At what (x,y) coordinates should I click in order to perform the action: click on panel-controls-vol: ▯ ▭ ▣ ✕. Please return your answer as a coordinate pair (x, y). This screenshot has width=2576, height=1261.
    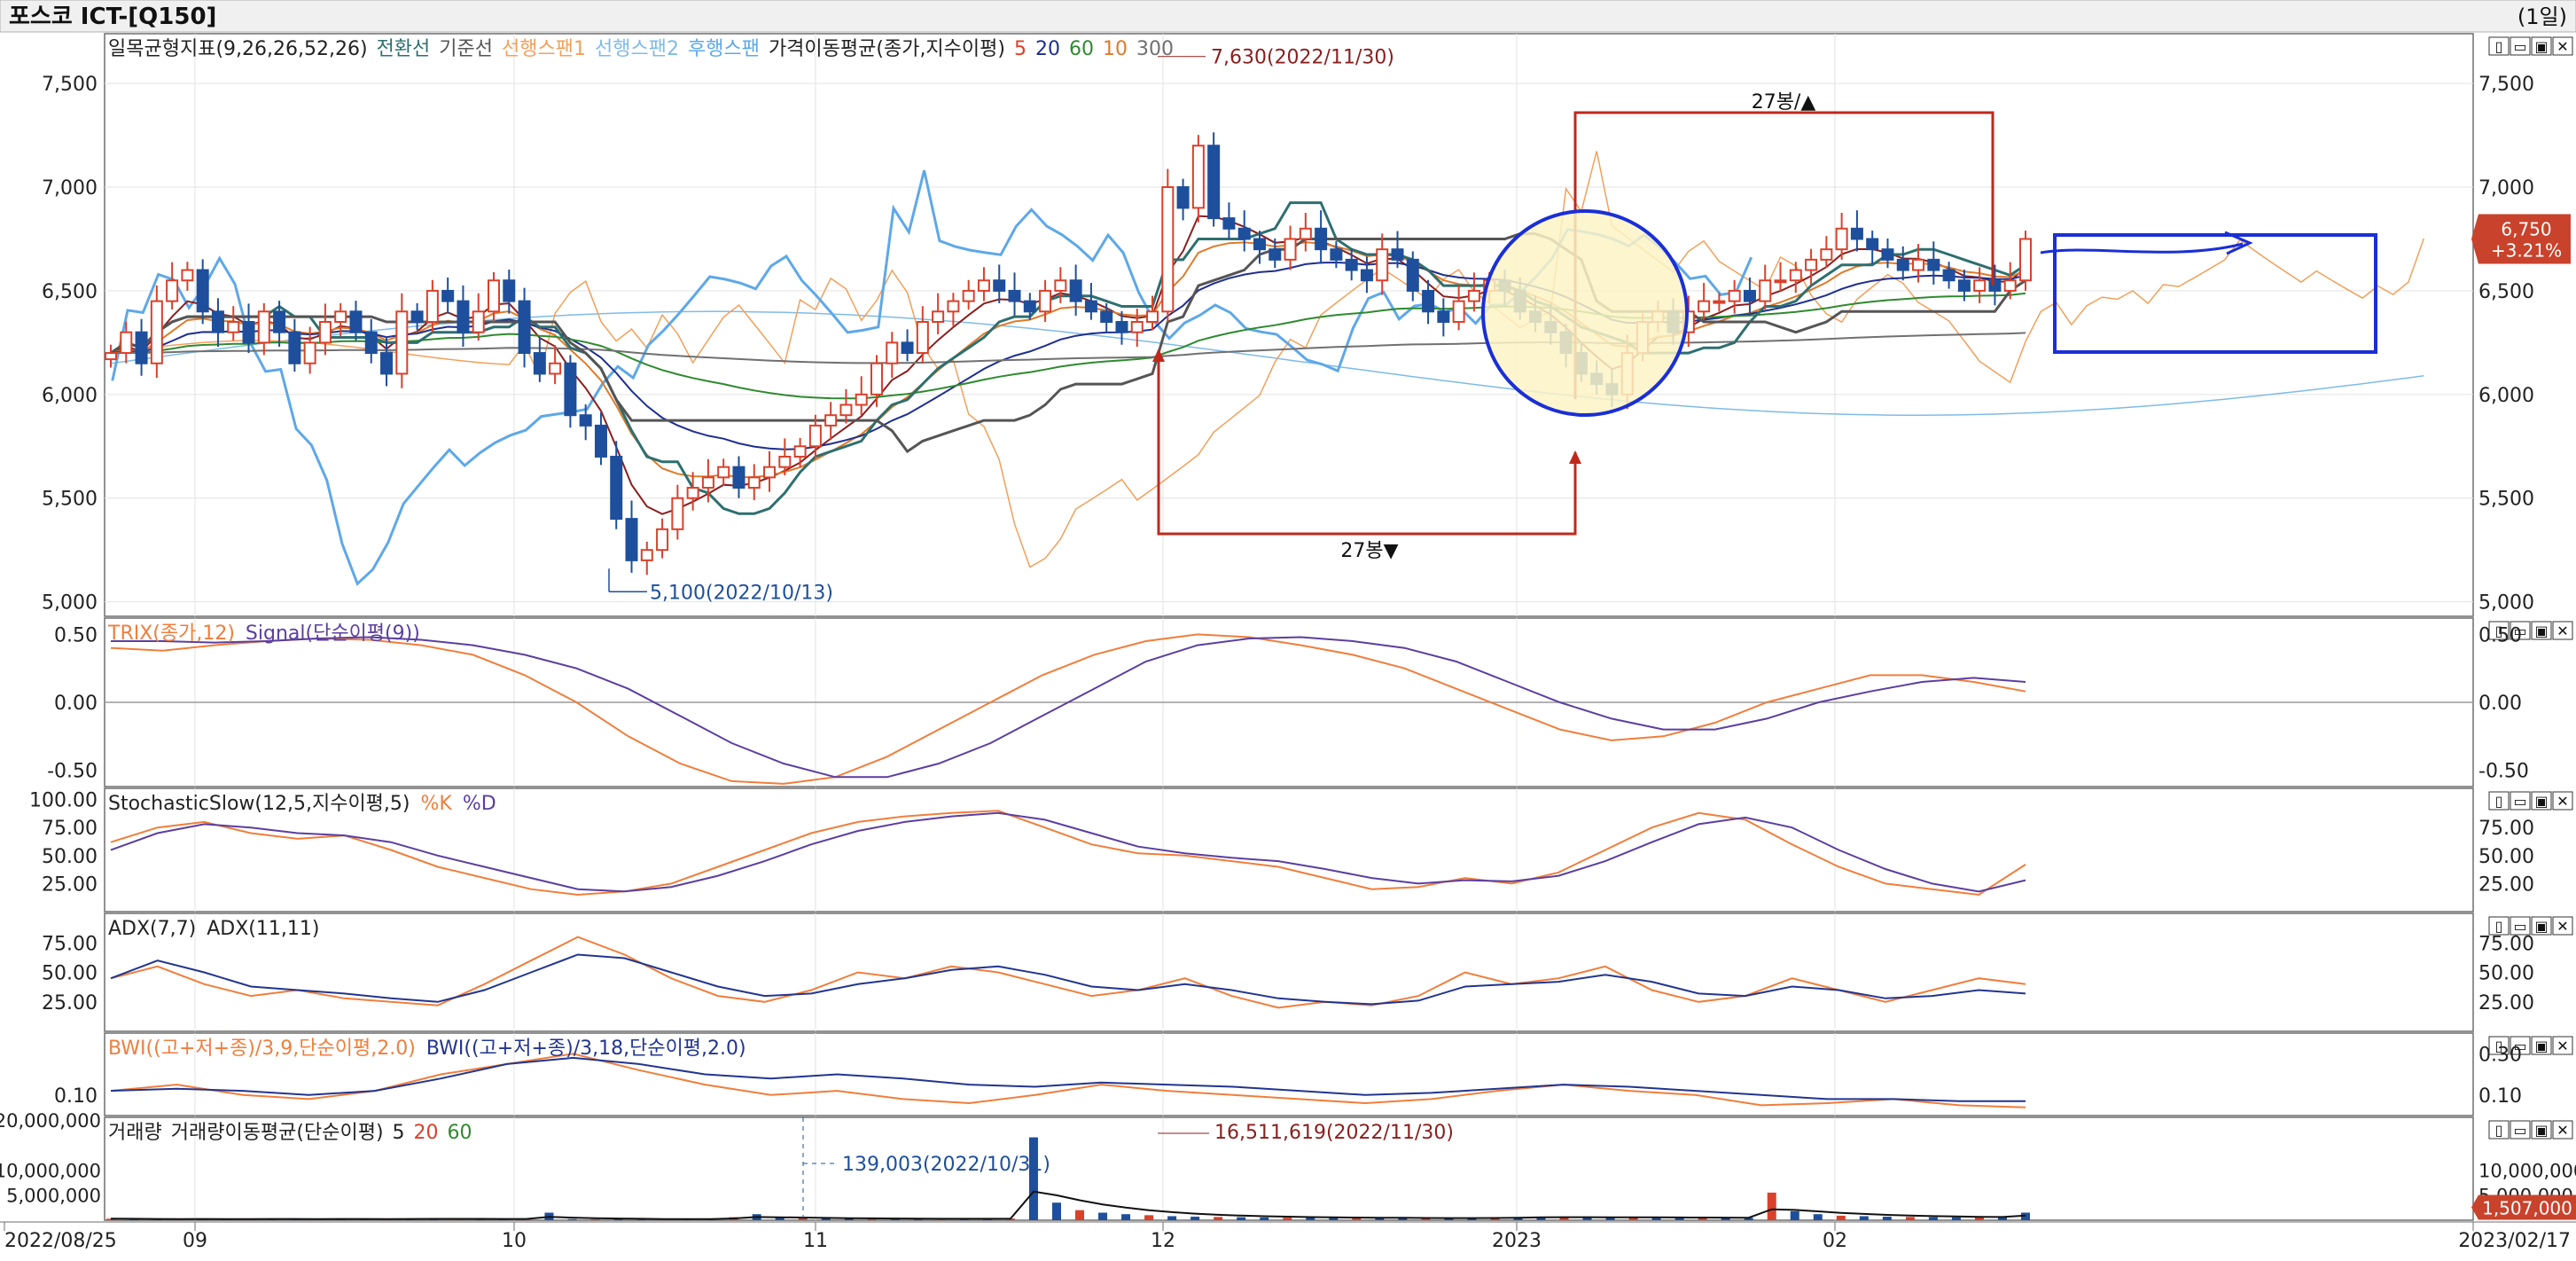
    Looking at the image, I should click on (2530, 1130).